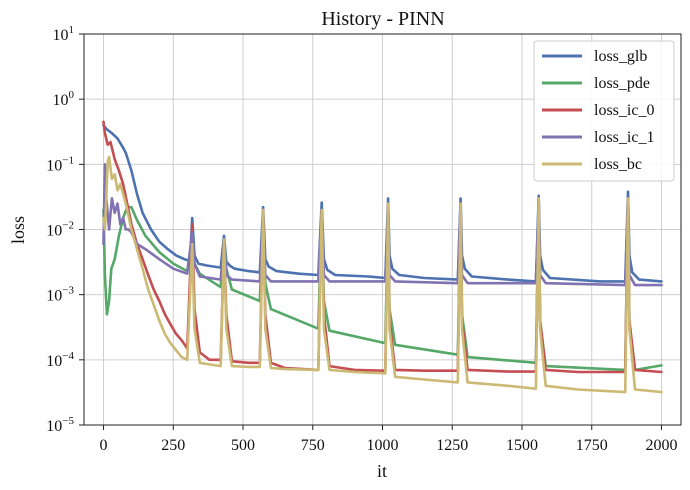  I want to click on x-tick-label: 1750, so click(592, 445).